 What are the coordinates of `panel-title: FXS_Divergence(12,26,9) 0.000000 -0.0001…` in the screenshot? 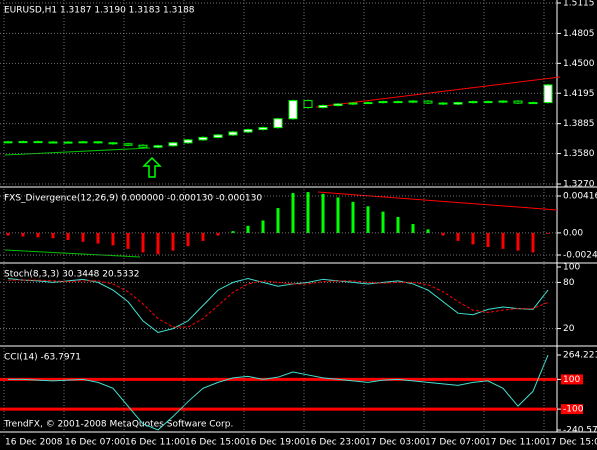 It's located at (133, 199).